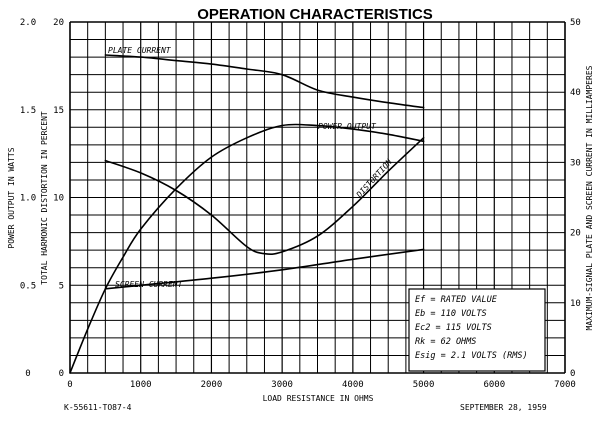 The width and height of the screenshot is (608, 431). Describe the element at coordinates (264, 269) in the screenshot. I see `screen-current-curve` at that location.